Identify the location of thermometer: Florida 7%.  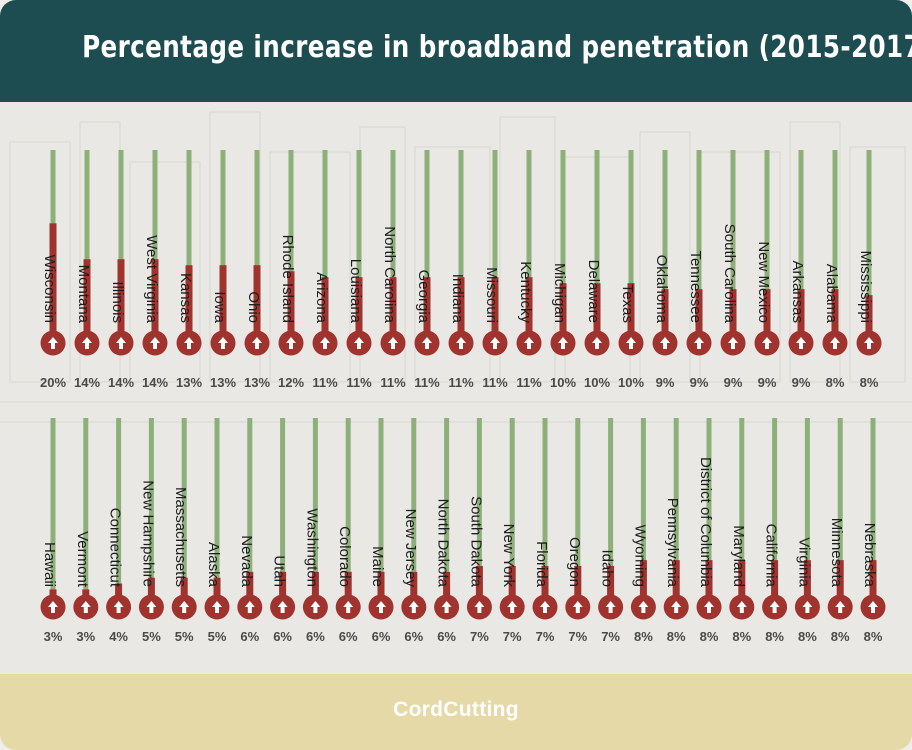
(545, 531).